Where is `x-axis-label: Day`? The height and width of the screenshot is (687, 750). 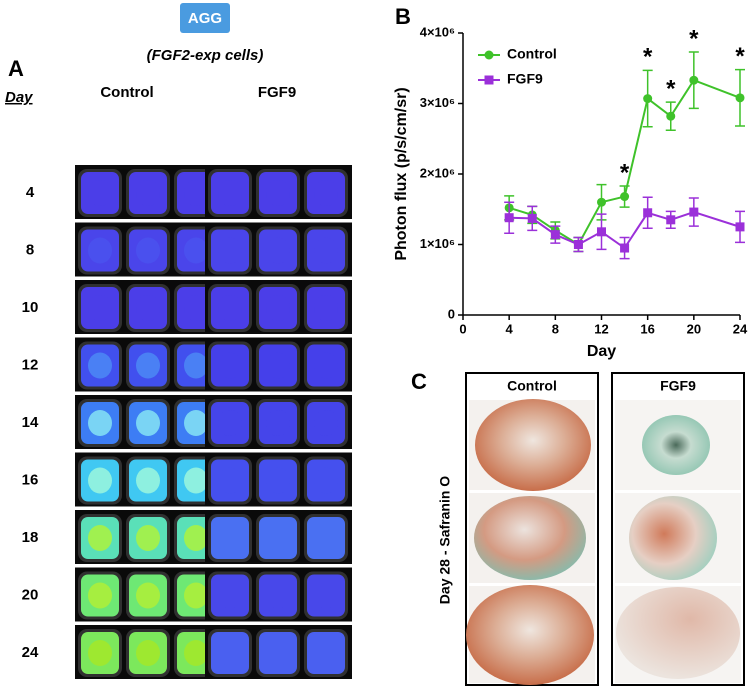 x-axis-label: Day is located at coordinates (601, 351).